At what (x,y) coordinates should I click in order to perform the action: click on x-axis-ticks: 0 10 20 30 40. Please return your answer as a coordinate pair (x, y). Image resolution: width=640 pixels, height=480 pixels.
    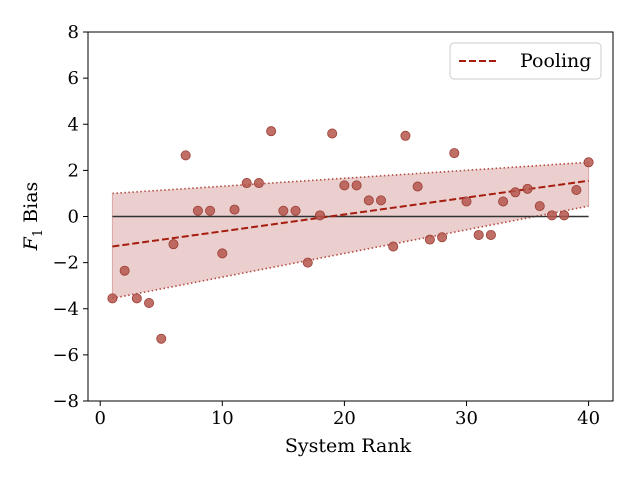
    Looking at the image, I should click on (347, 415).